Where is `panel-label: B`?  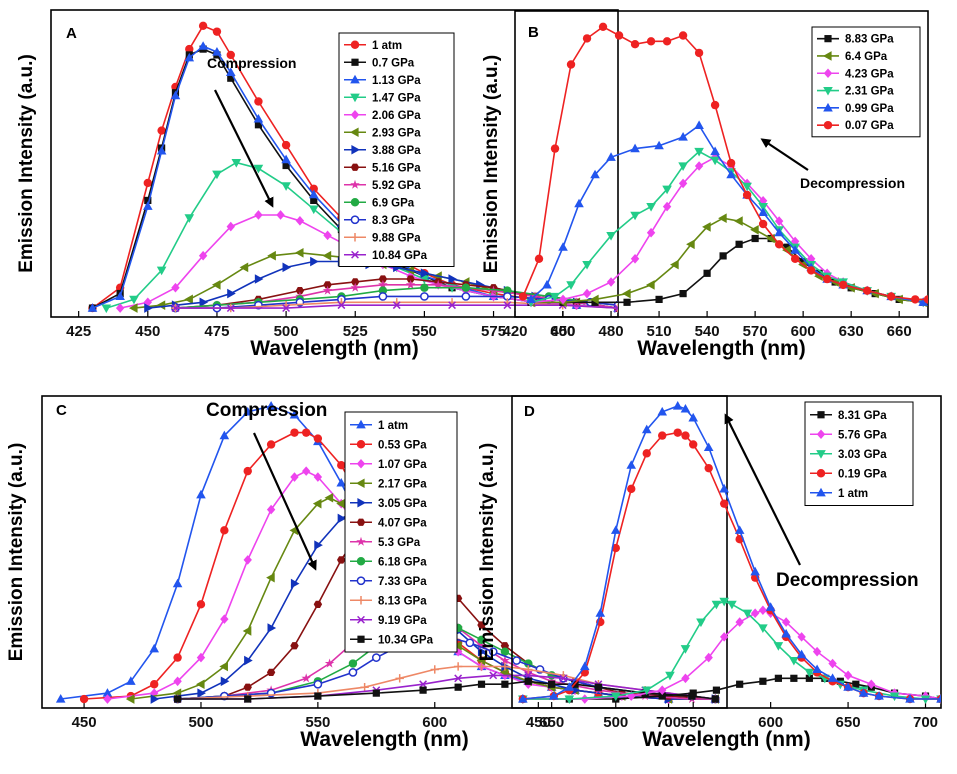 panel-label: B is located at coordinates (533, 32).